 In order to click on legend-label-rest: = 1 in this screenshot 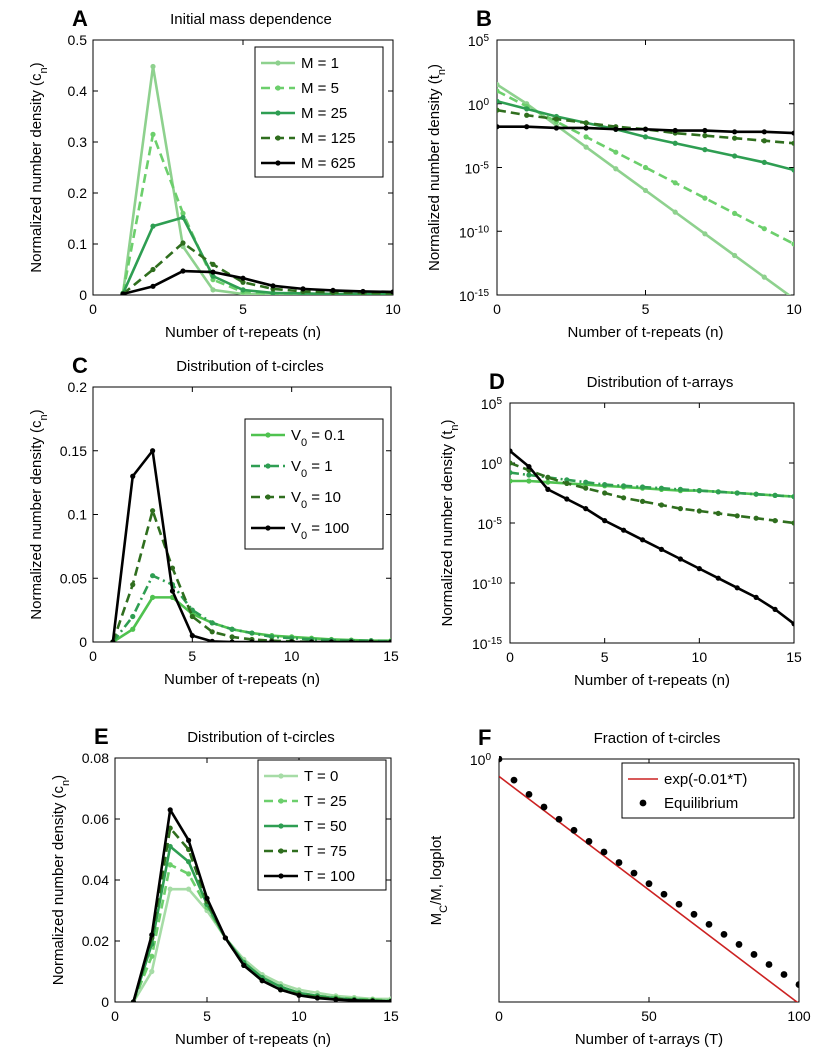, I will do `click(319, 466)`.